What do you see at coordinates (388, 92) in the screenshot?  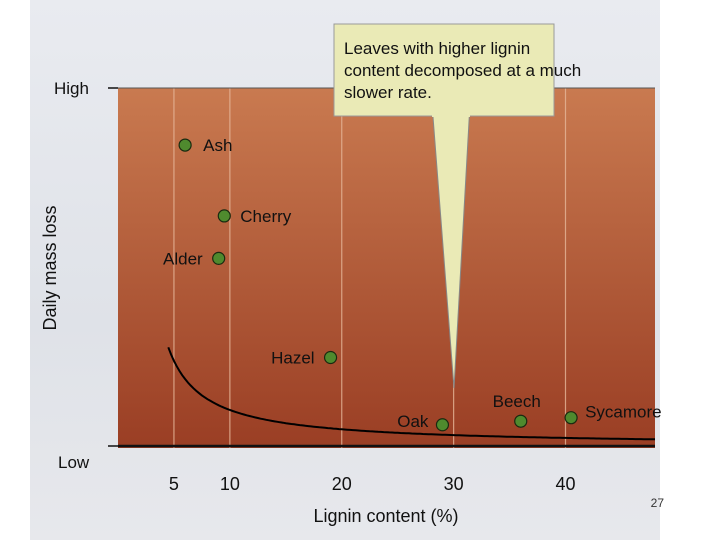 I see `callout-text-line: slower rate.` at bounding box center [388, 92].